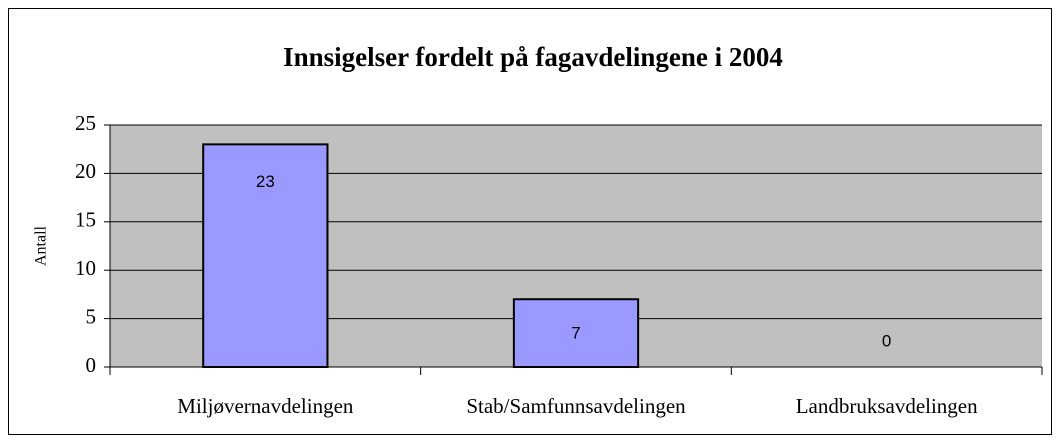 The height and width of the screenshot is (443, 1061). Describe the element at coordinates (887, 406) in the screenshot. I see `x-tick-label: Landbruksavdelingen` at that location.